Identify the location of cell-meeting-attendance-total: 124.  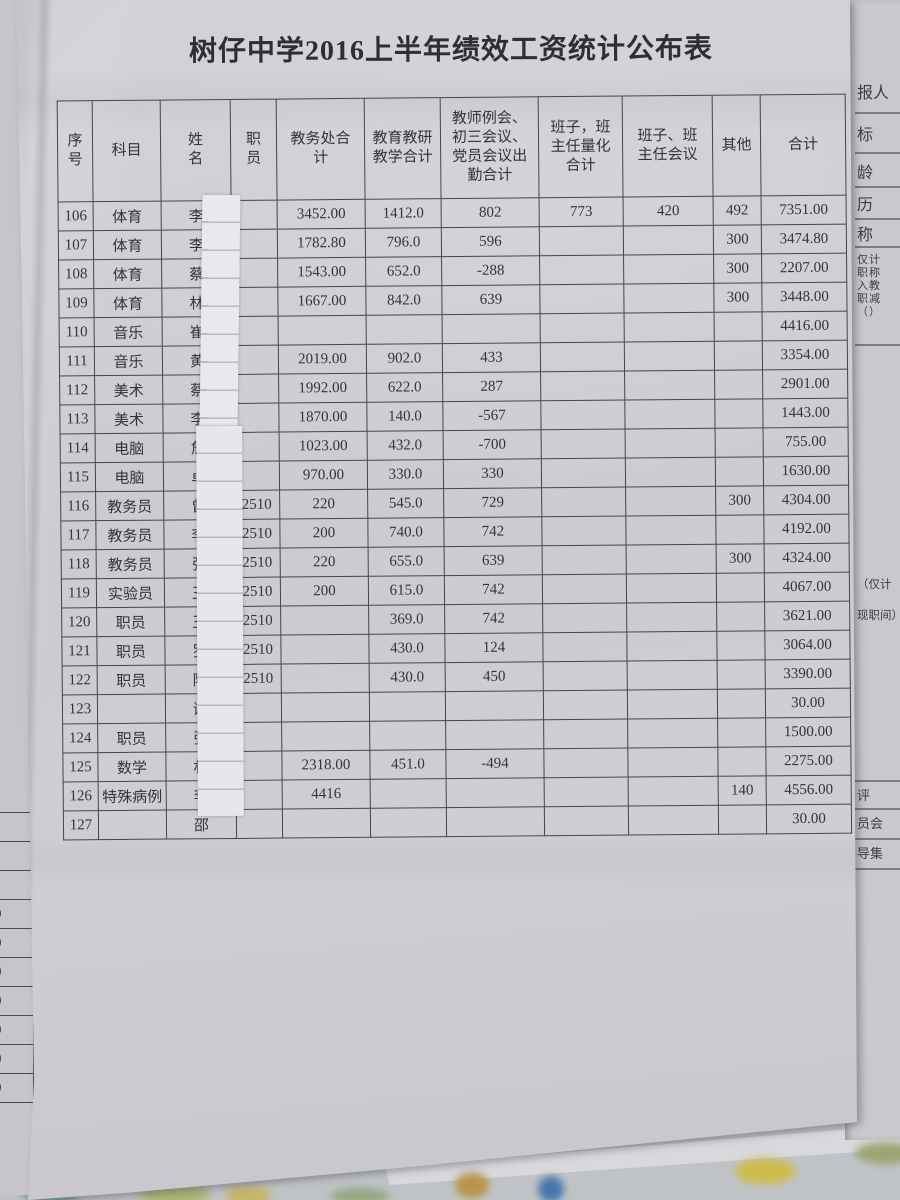
(494, 647).